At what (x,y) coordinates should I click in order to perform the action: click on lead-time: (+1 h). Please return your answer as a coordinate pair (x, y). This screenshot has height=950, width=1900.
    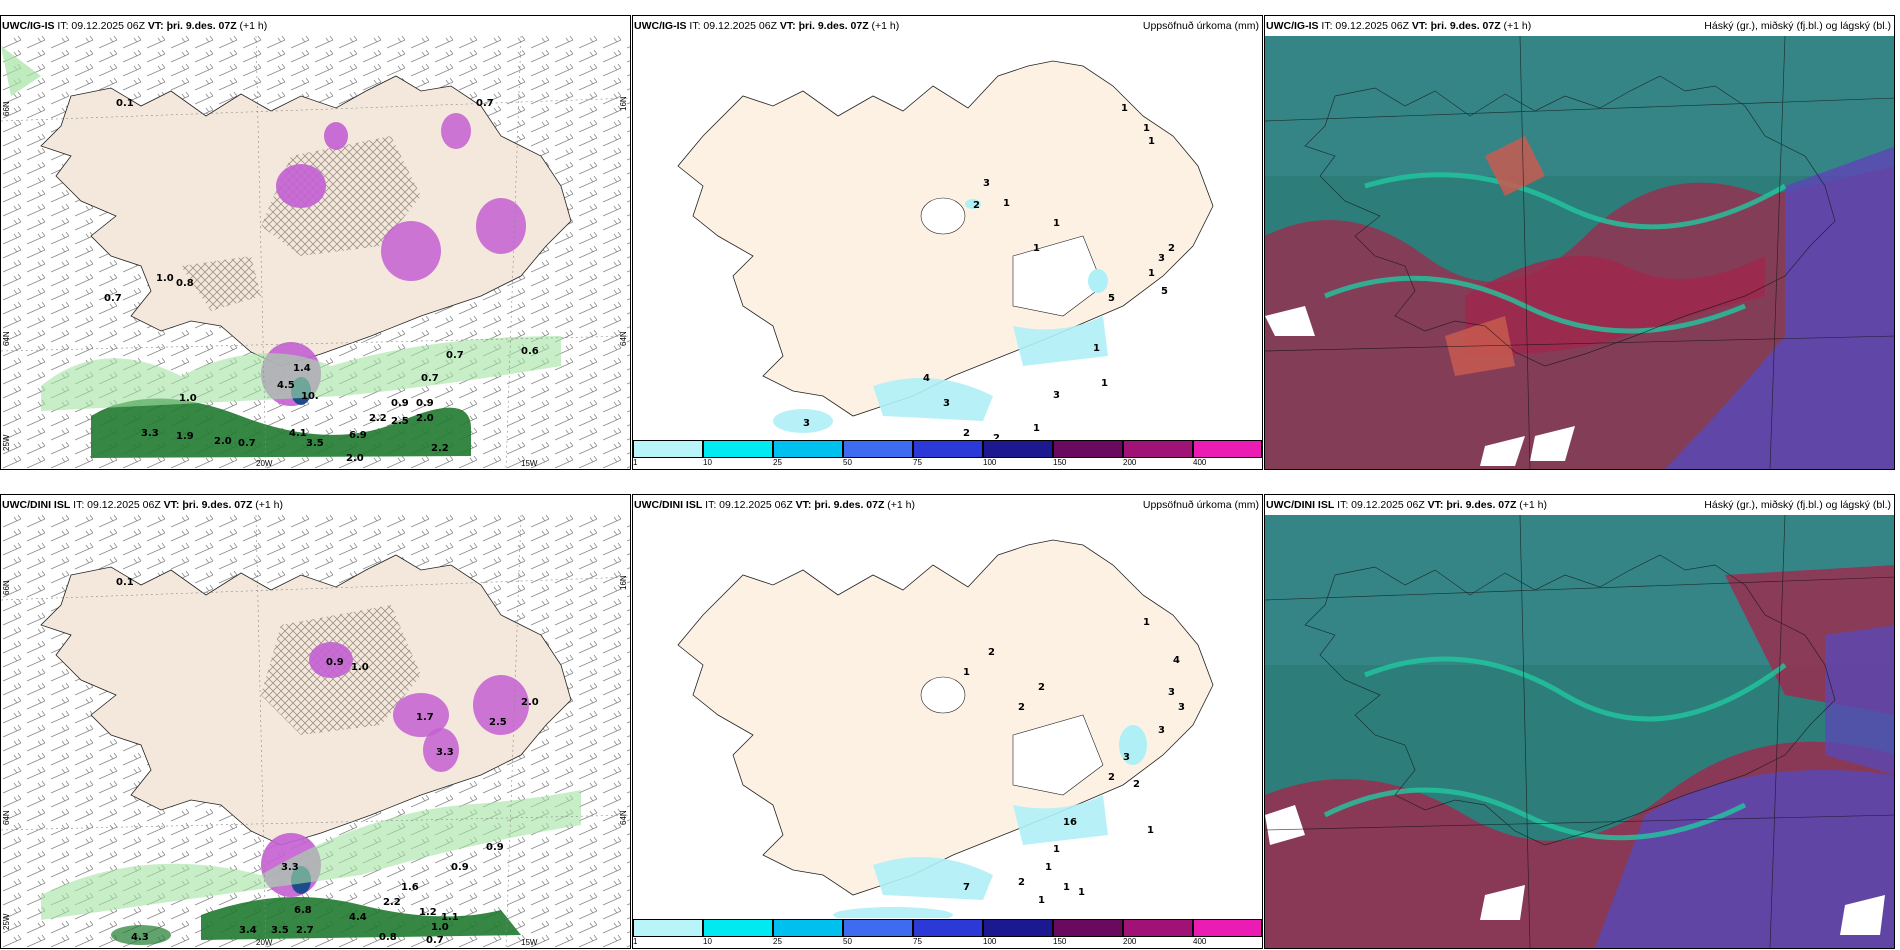
    Looking at the image, I should click on (253, 26).